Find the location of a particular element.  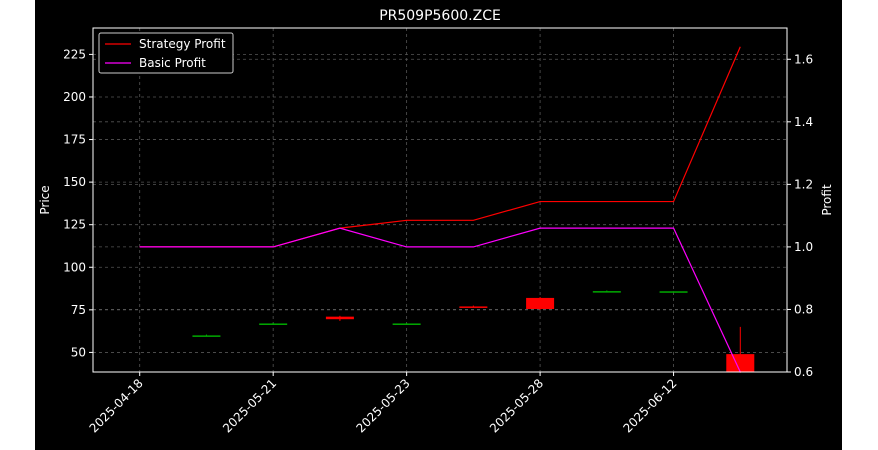

y-right-tick-label: 0.6 is located at coordinates (803, 372).